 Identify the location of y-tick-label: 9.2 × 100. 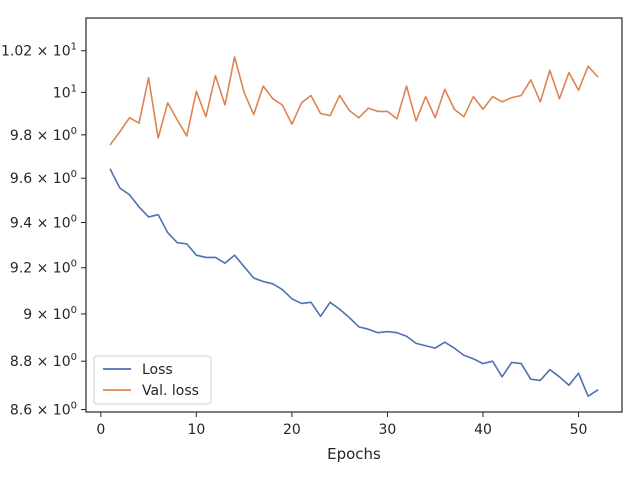
(43, 268).